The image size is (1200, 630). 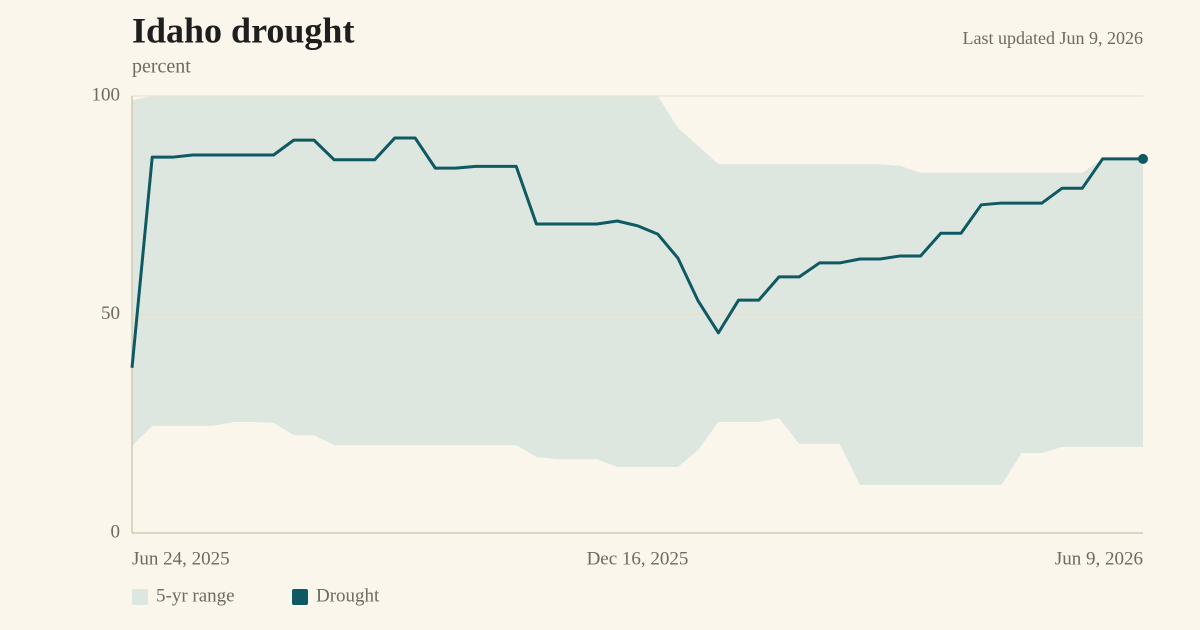 What do you see at coordinates (1053, 38) in the screenshot?
I see `updated-note: Last updated Jun 9, 2026` at bounding box center [1053, 38].